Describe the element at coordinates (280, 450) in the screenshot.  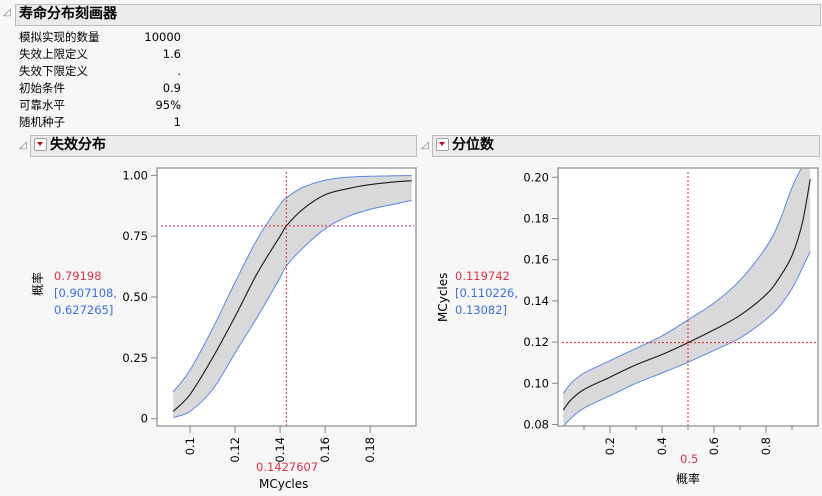
I see `x-tick-label: 0.14` at that location.